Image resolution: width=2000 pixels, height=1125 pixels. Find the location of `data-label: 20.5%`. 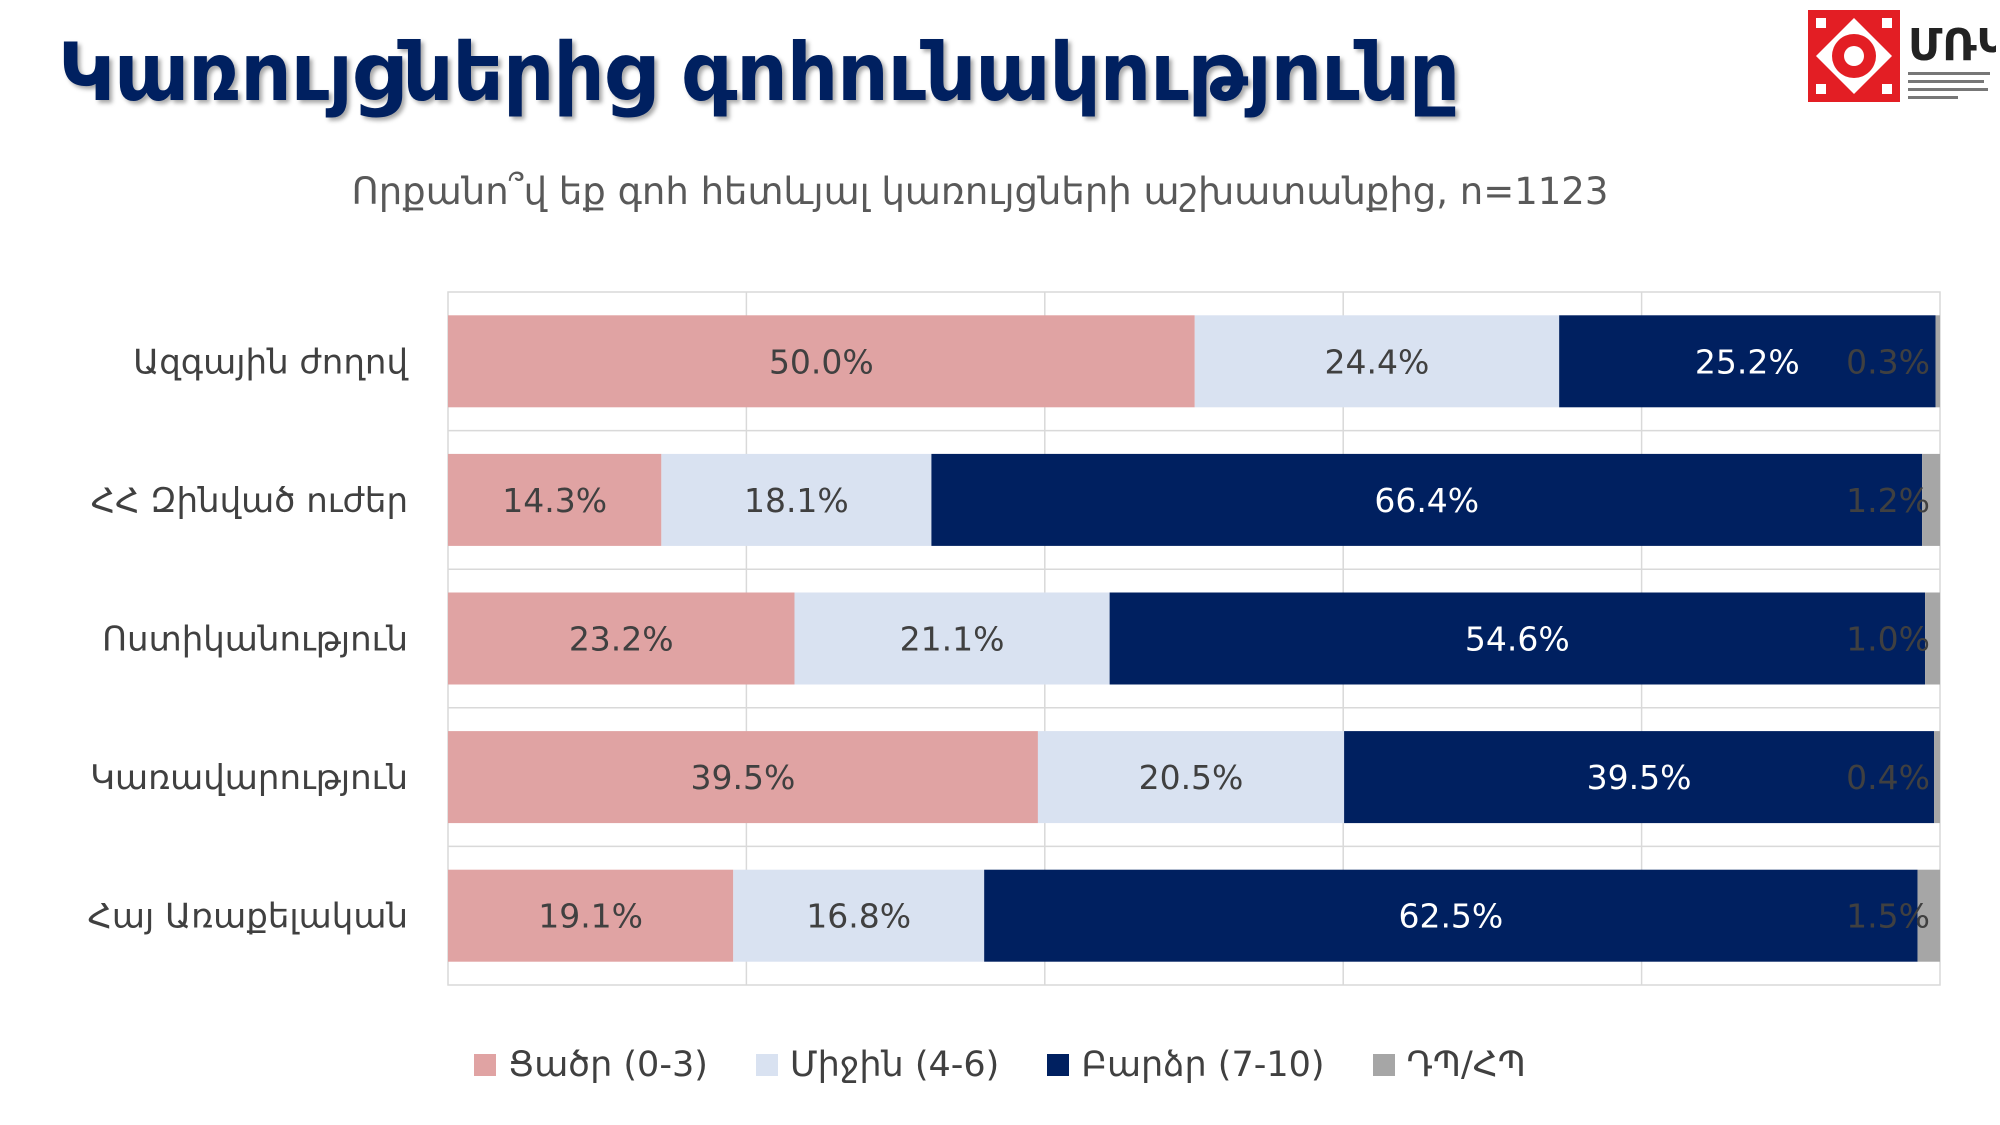

data-label: 20.5% is located at coordinates (1191, 777).